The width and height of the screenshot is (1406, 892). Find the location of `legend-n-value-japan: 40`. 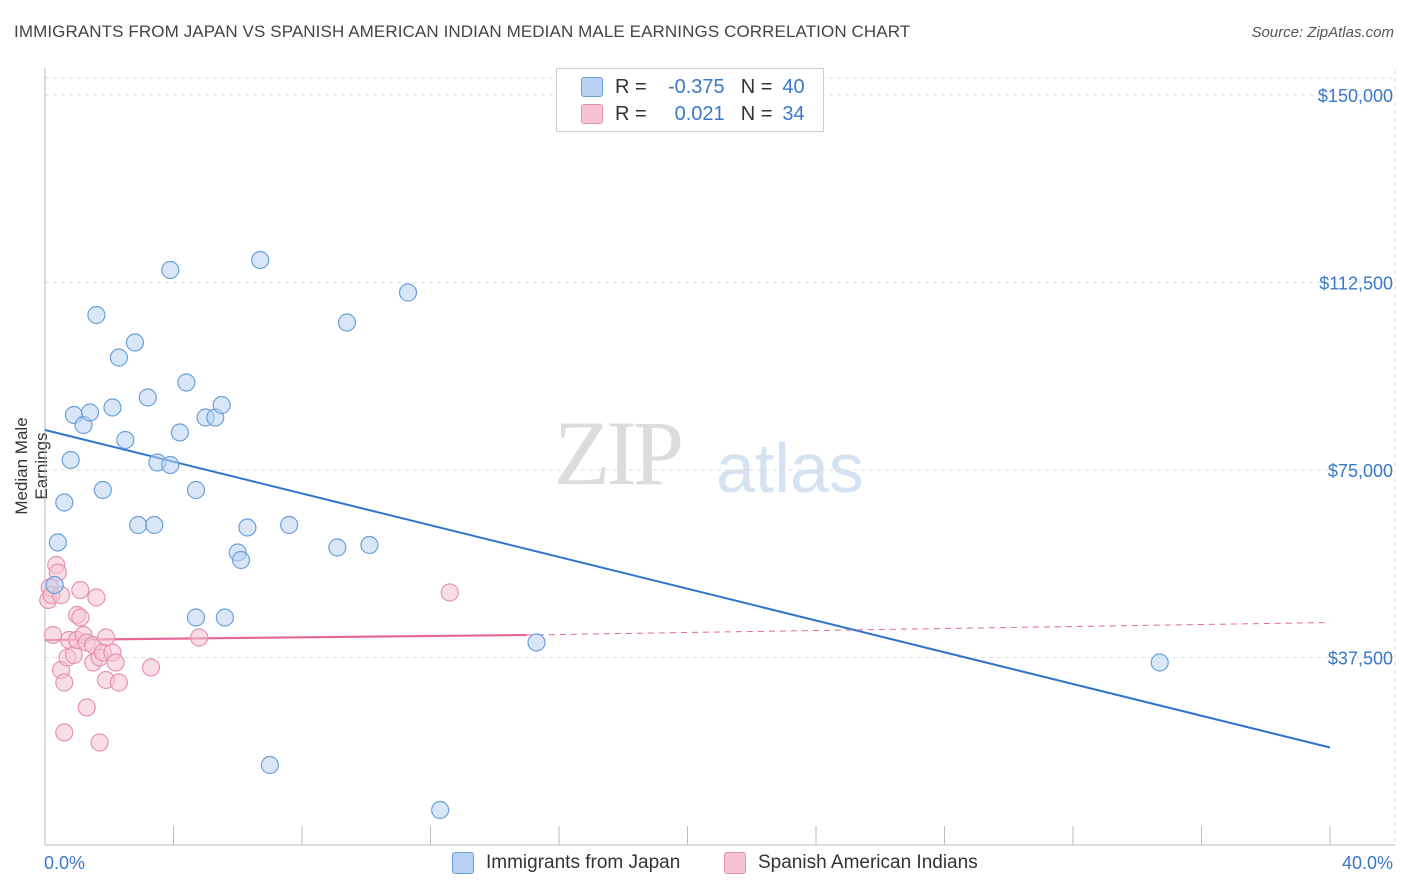

legend-n-value-japan: 40 is located at coordinates (793, 86).